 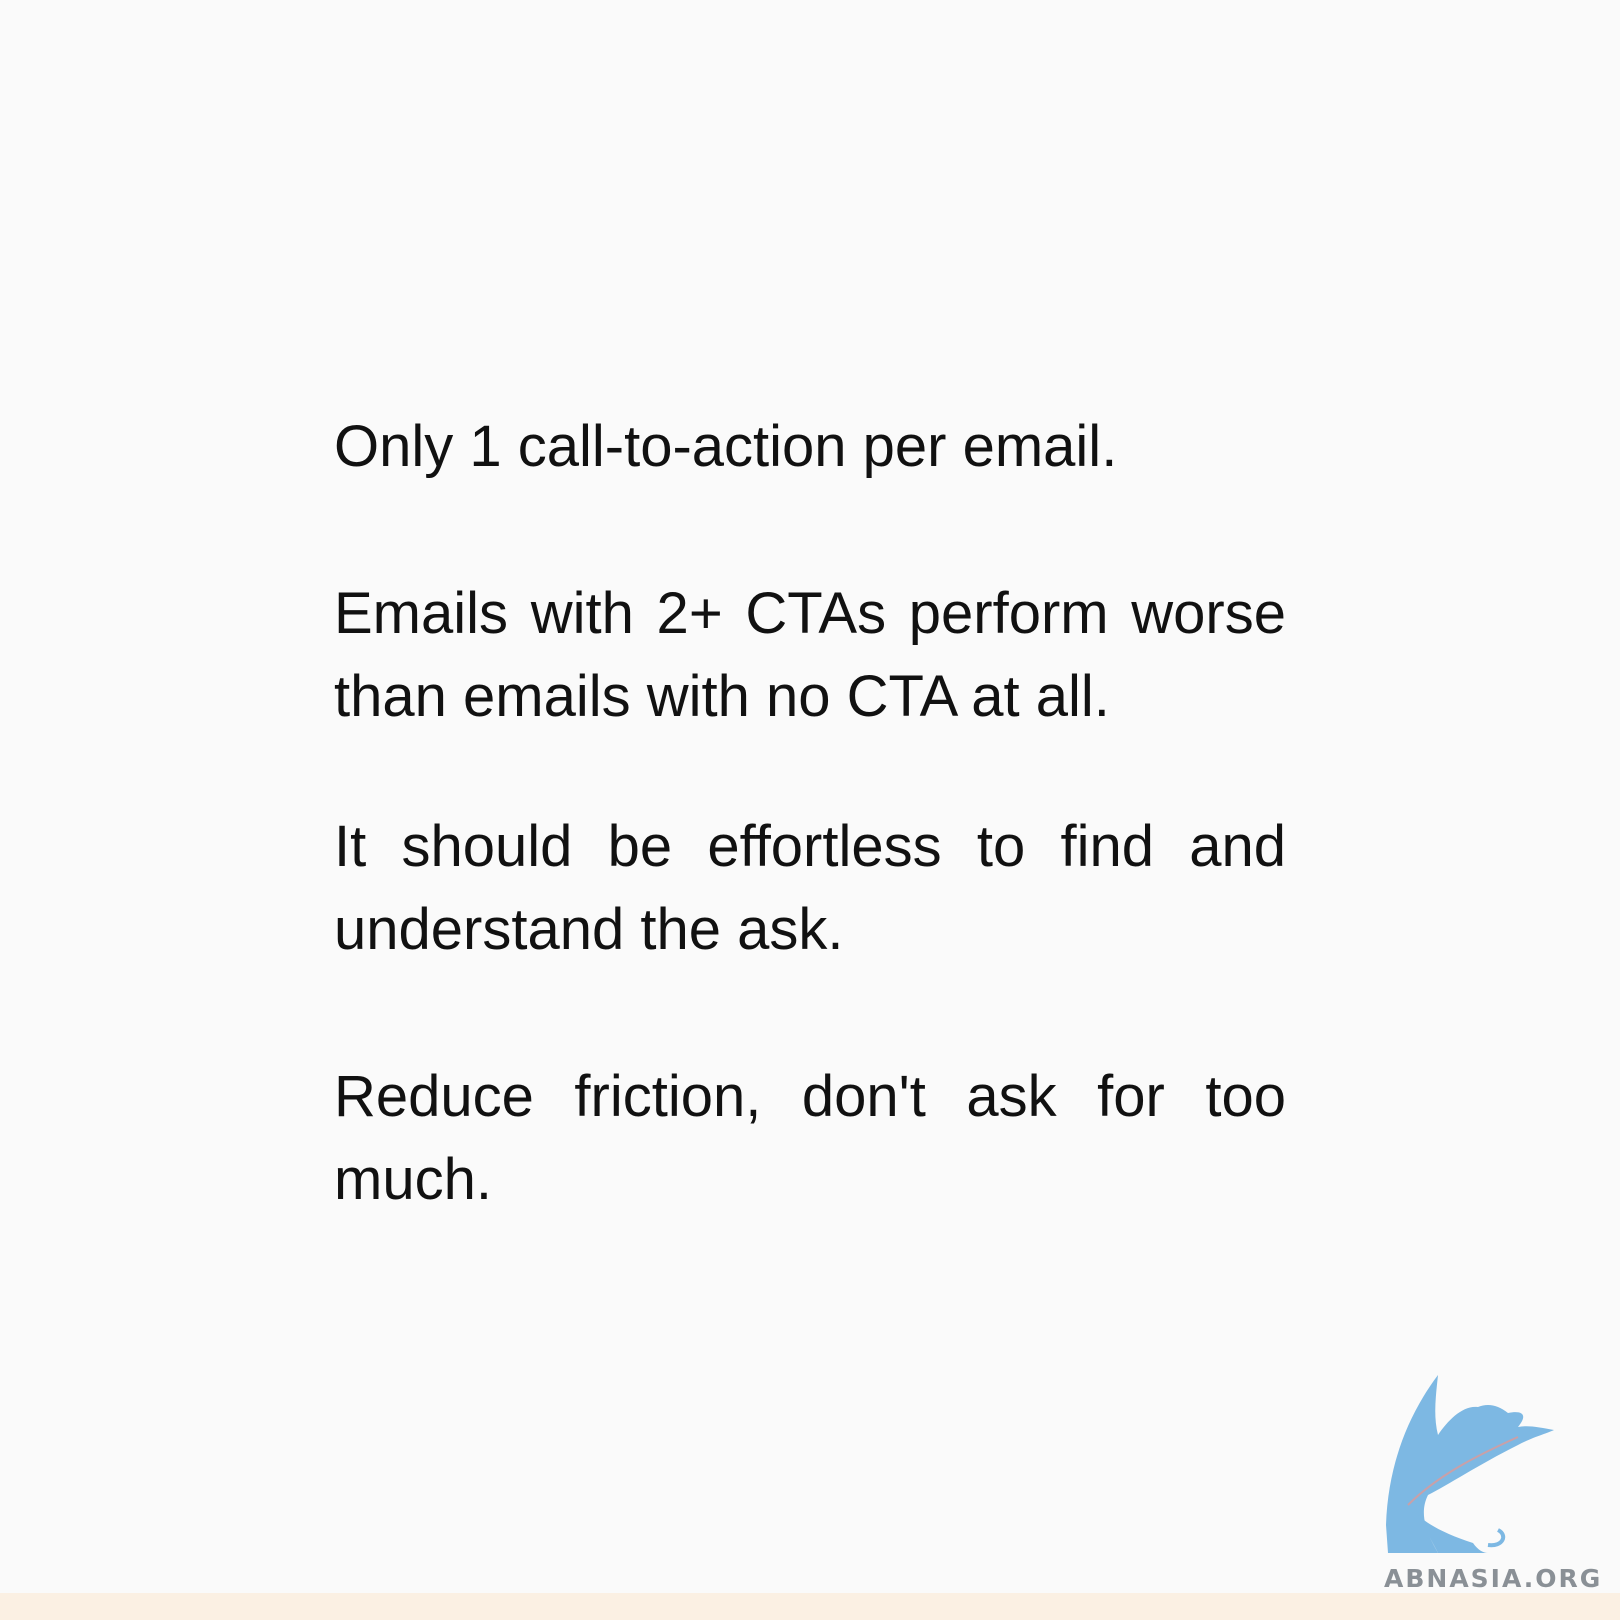 I want to click on paragraph: Only 1 call-to-action per email., so click(x=726, y=446).